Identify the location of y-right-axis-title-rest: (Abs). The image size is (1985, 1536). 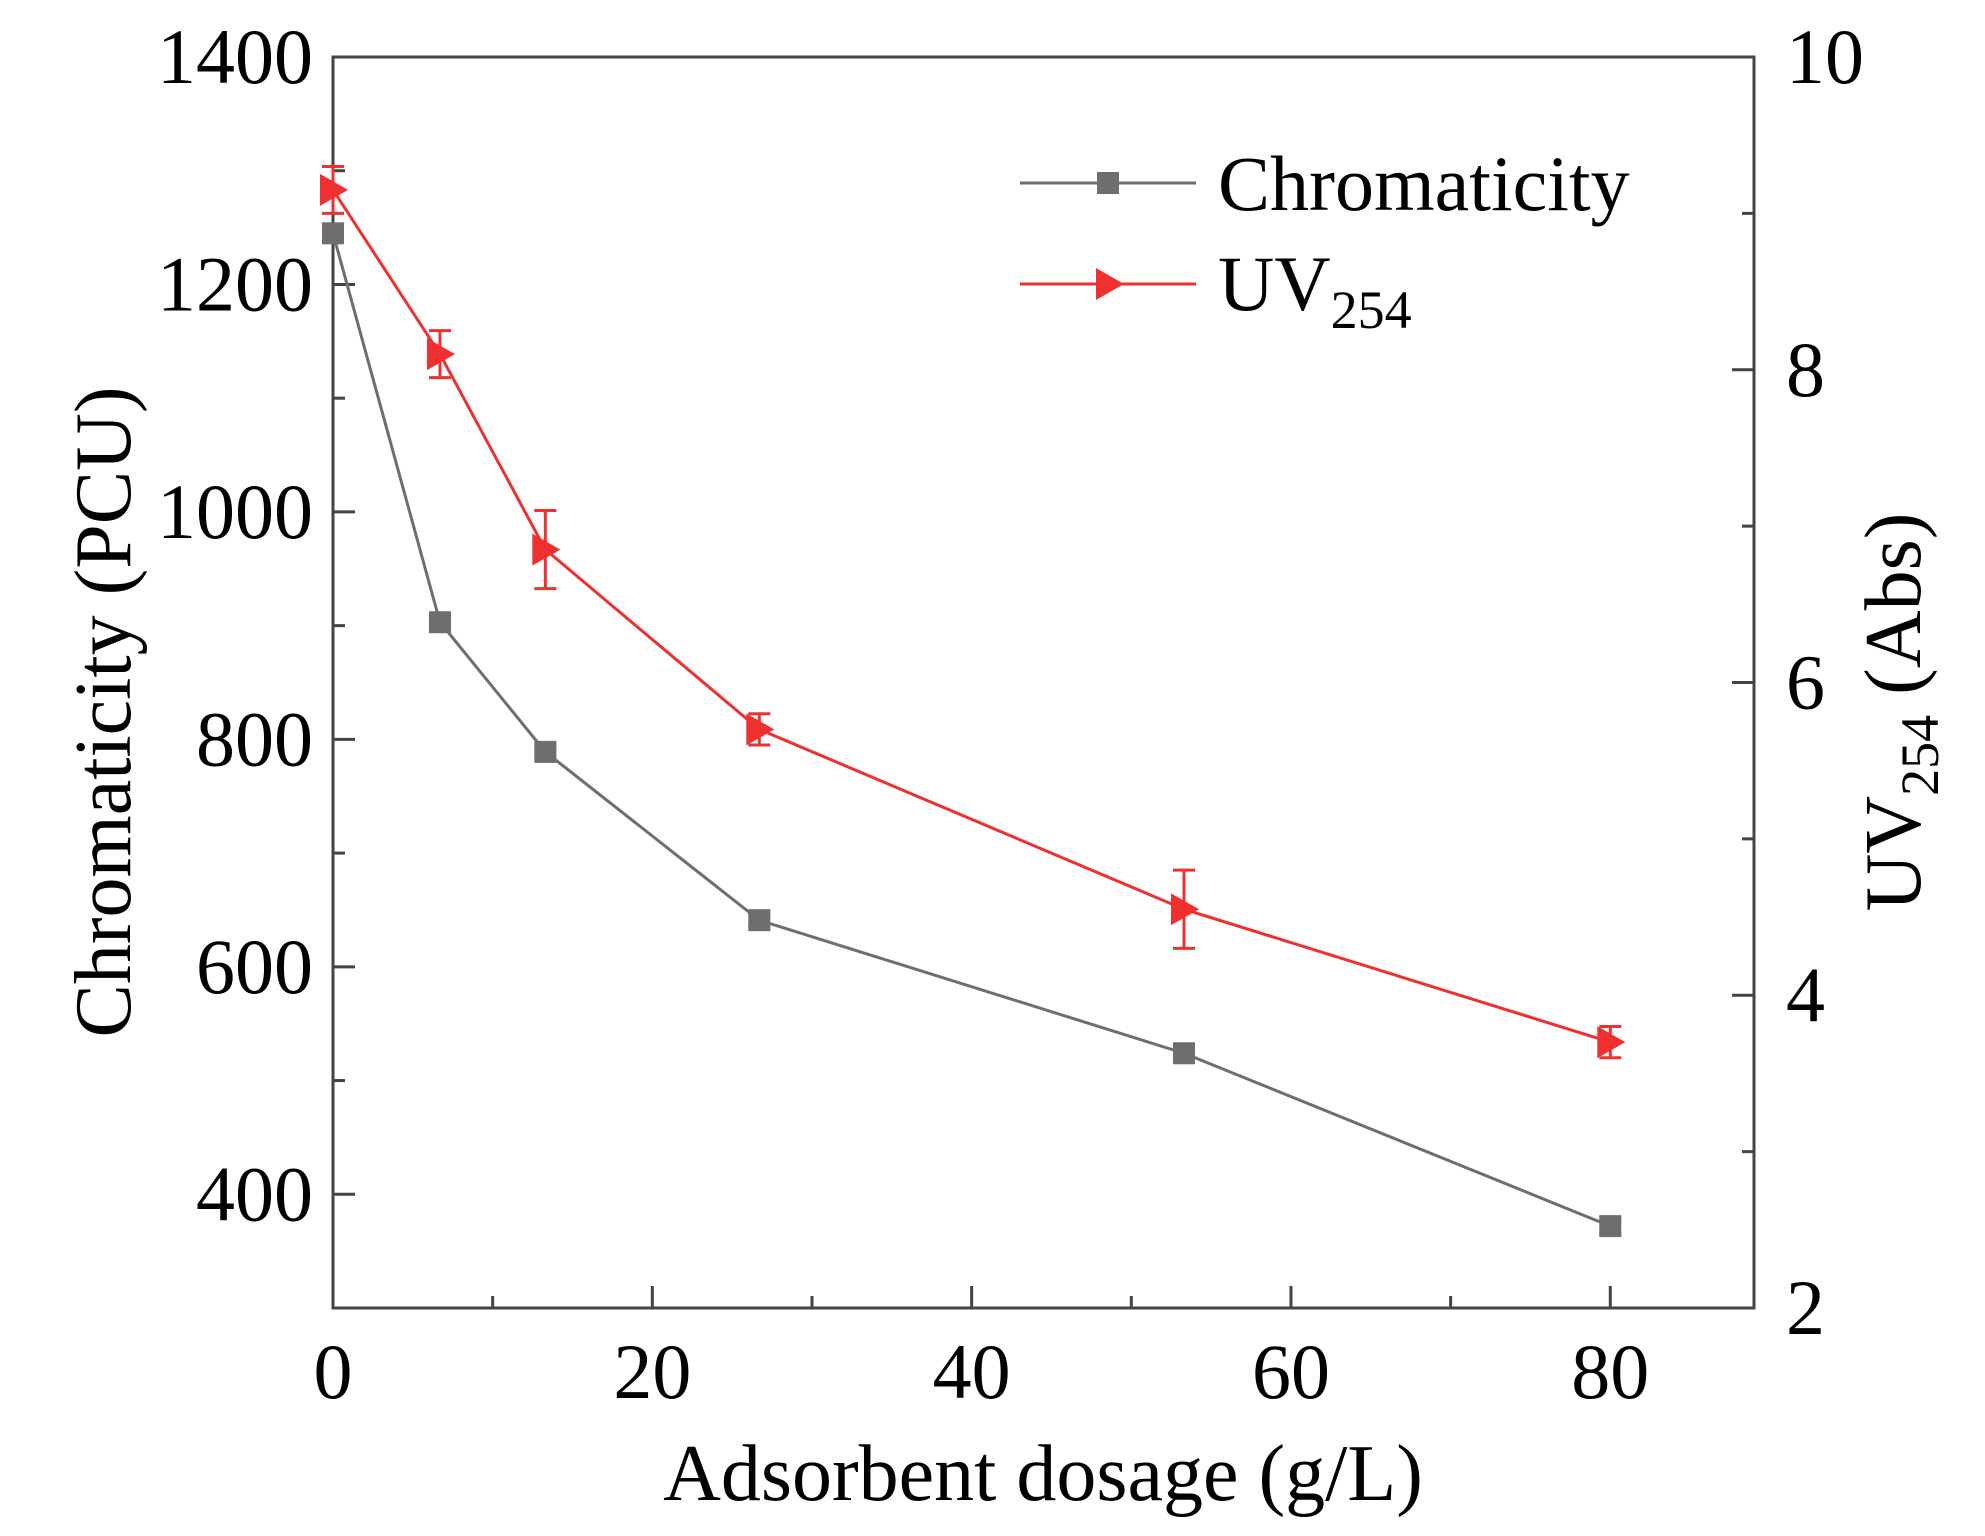
(1894, 614).